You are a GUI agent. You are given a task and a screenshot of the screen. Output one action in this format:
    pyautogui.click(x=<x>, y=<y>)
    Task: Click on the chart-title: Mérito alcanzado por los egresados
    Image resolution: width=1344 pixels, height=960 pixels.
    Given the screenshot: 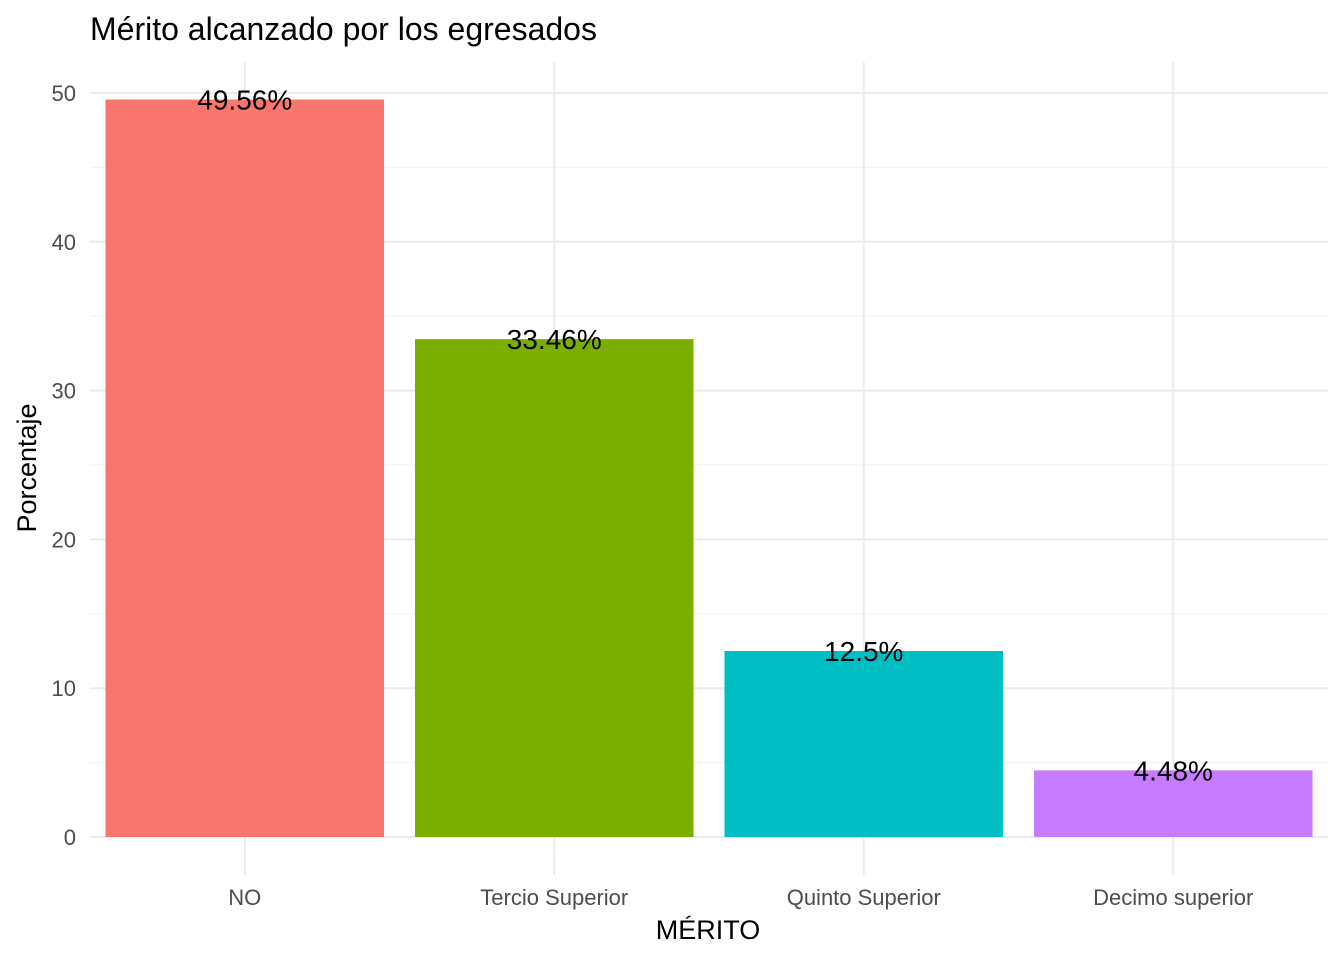 What is the action you would take?
    pyautogui.click(x=343, y=29)
    